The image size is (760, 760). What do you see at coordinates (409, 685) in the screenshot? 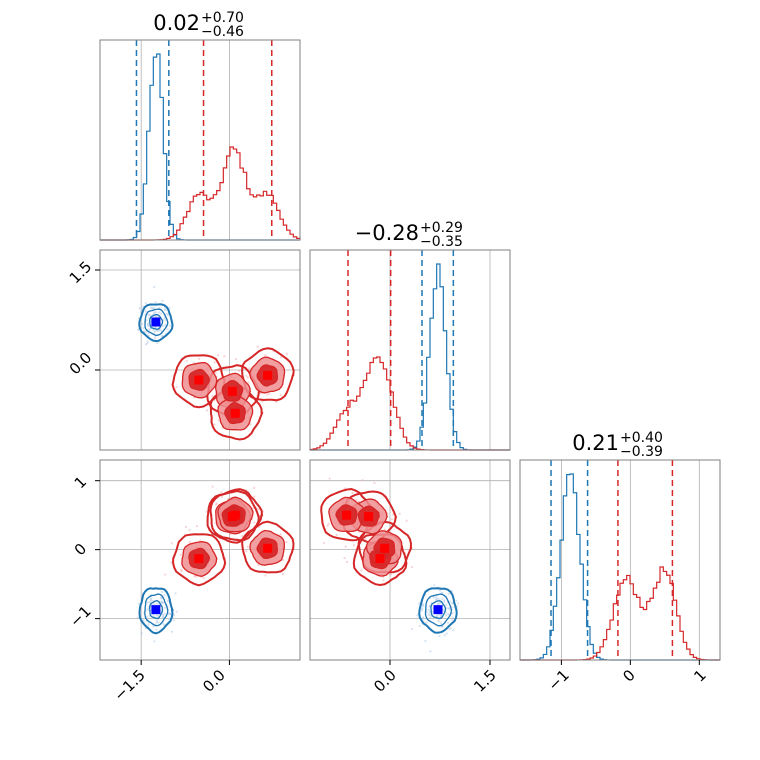
I see `x-tick-labels: −1.5 0.0 0.0 1.5 −1 0 1` at bounding box center [409, 685].